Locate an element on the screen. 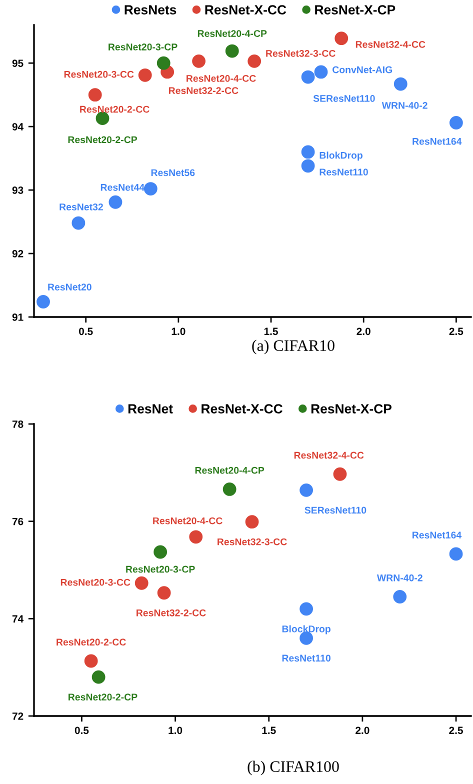 This screenshot has width=473, height=784. annotation: BlokDrop is located at coordinates (341, 156).